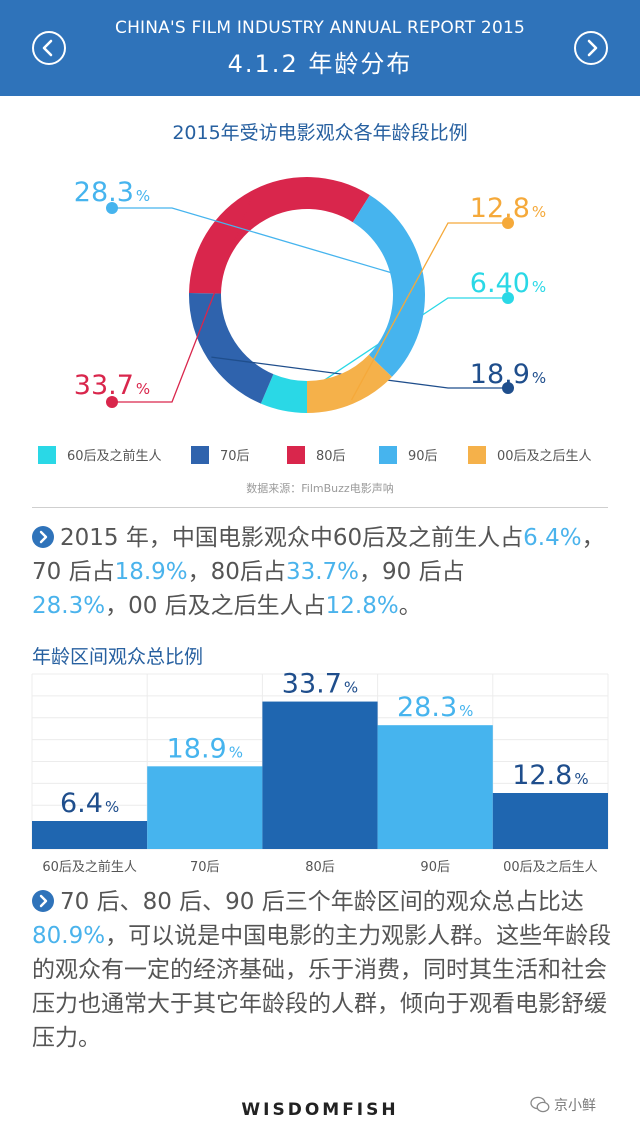  I want to click on bar-value-label-1: 18.9%, so click(205, 748).